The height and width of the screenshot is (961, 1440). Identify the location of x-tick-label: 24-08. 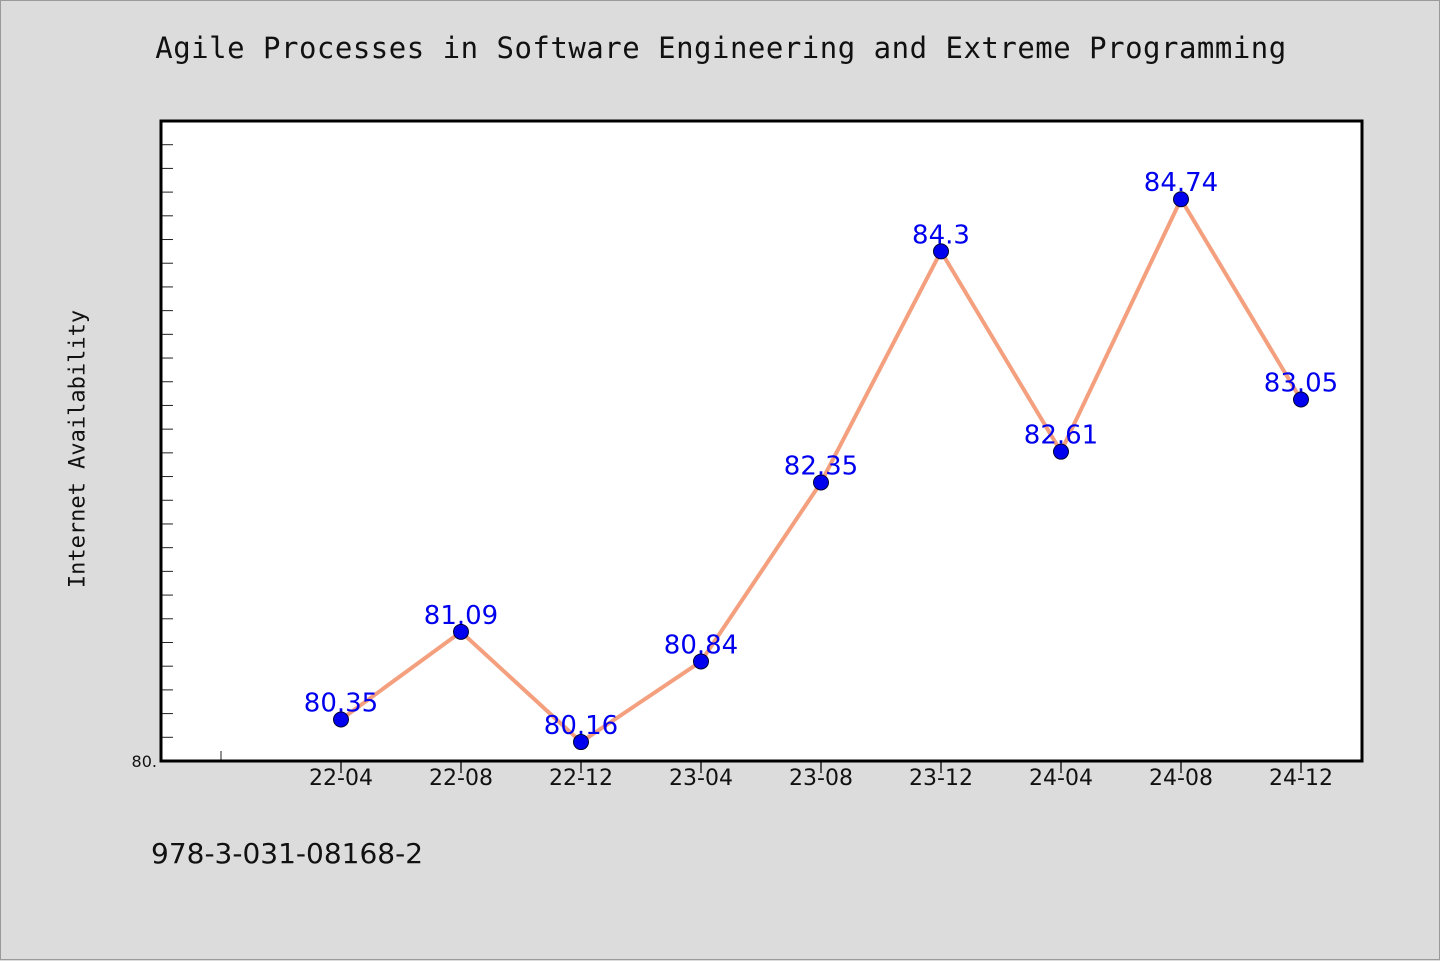
(1181, 778).